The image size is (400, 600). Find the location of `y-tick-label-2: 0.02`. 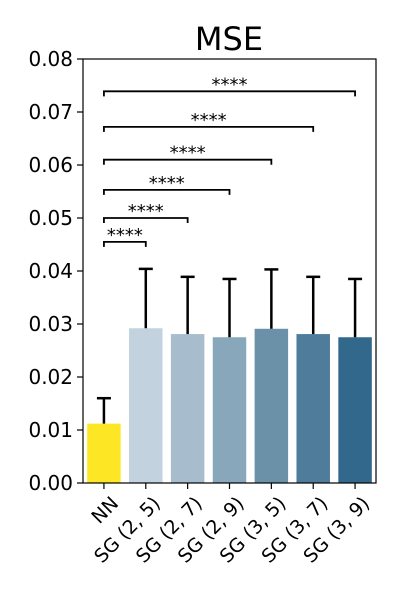

y-tick-label-2: 0.02 is located at coordinates (50, 377).